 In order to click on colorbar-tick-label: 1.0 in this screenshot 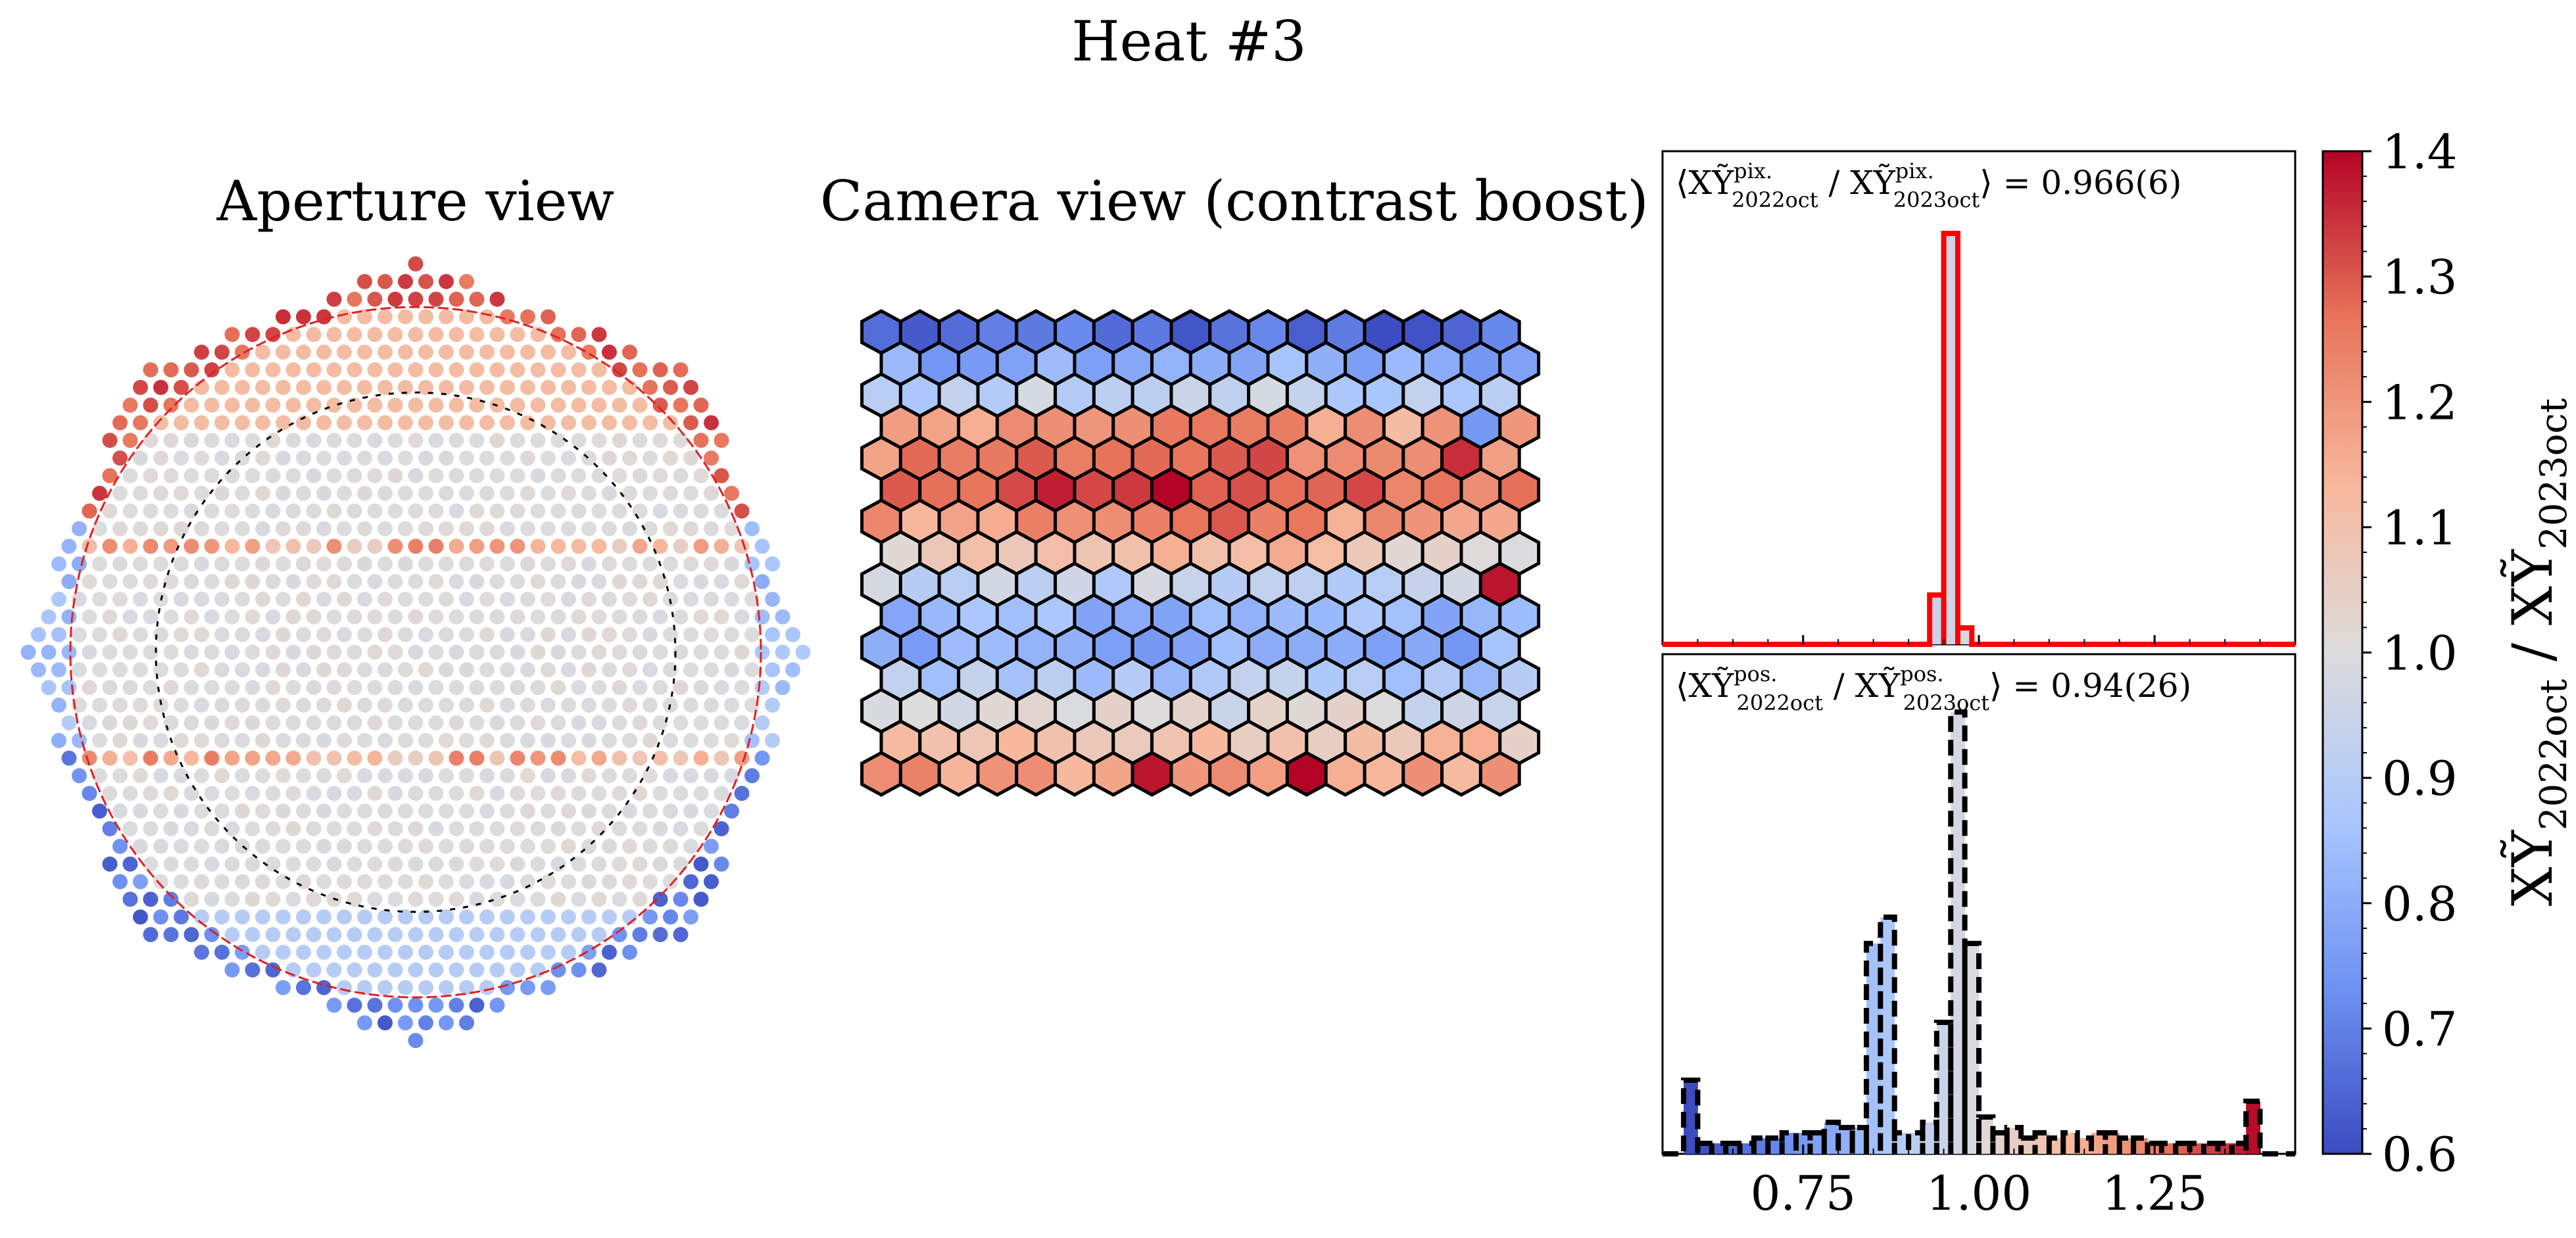, I will do `click(2420, 653)`.